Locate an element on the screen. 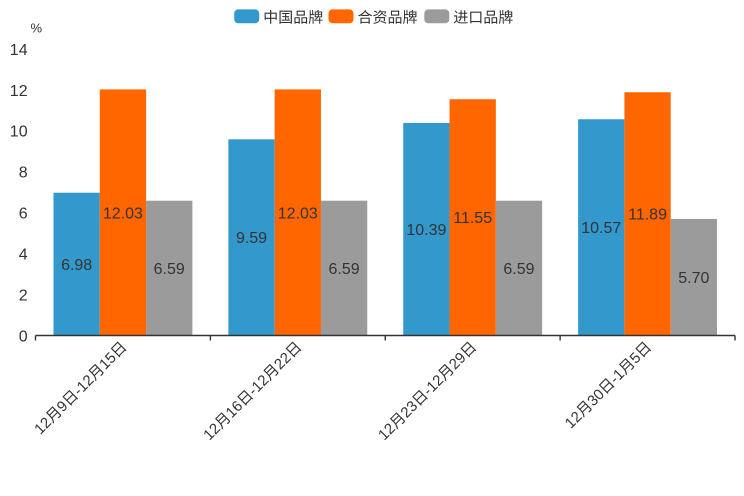  svg-text: 10.57 is located at coordinates (601, 228).